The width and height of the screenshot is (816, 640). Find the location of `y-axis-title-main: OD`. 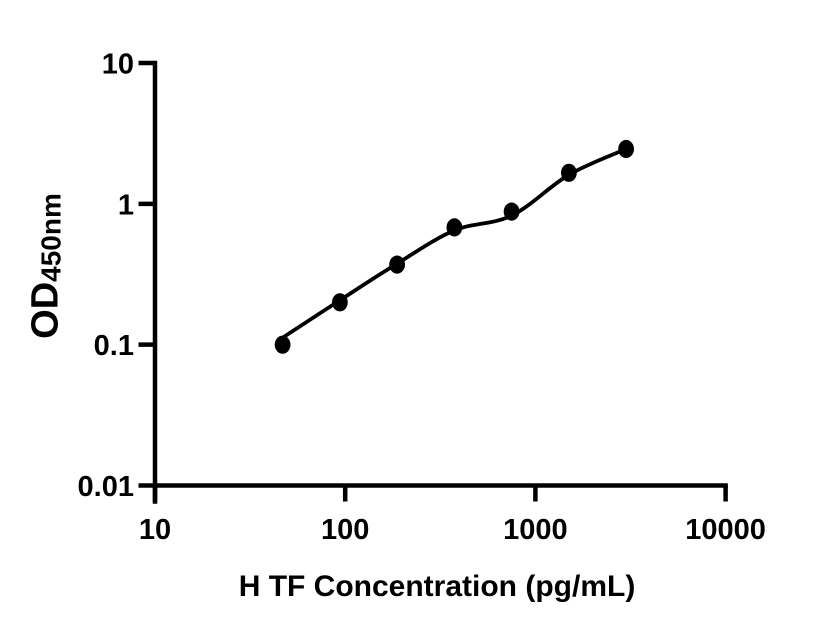

y-axis-title-main: OD is located at coordinates (45, 310).